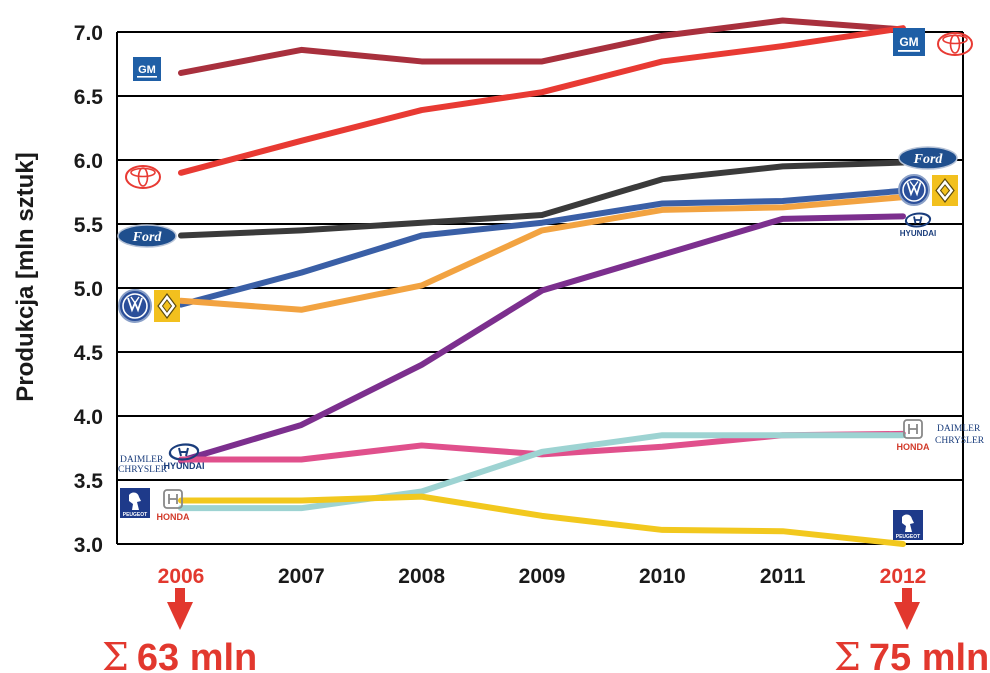 This screenshot has width=990, height=673. Describe the element at coordinates (135, 503) in the screenshot. I see `peugeot-logo-left: PEUGEOT` at that location.